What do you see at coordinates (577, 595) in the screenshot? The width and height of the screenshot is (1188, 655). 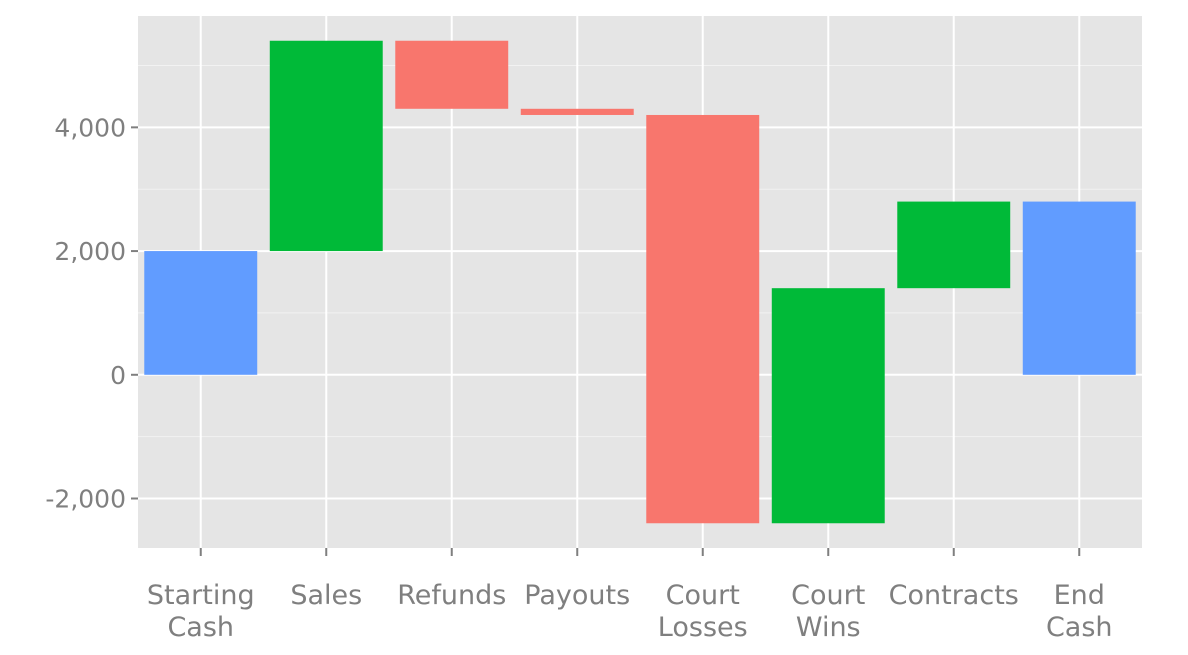 I see `x-tick-label: Payouts` at bounding box center [577, 595].